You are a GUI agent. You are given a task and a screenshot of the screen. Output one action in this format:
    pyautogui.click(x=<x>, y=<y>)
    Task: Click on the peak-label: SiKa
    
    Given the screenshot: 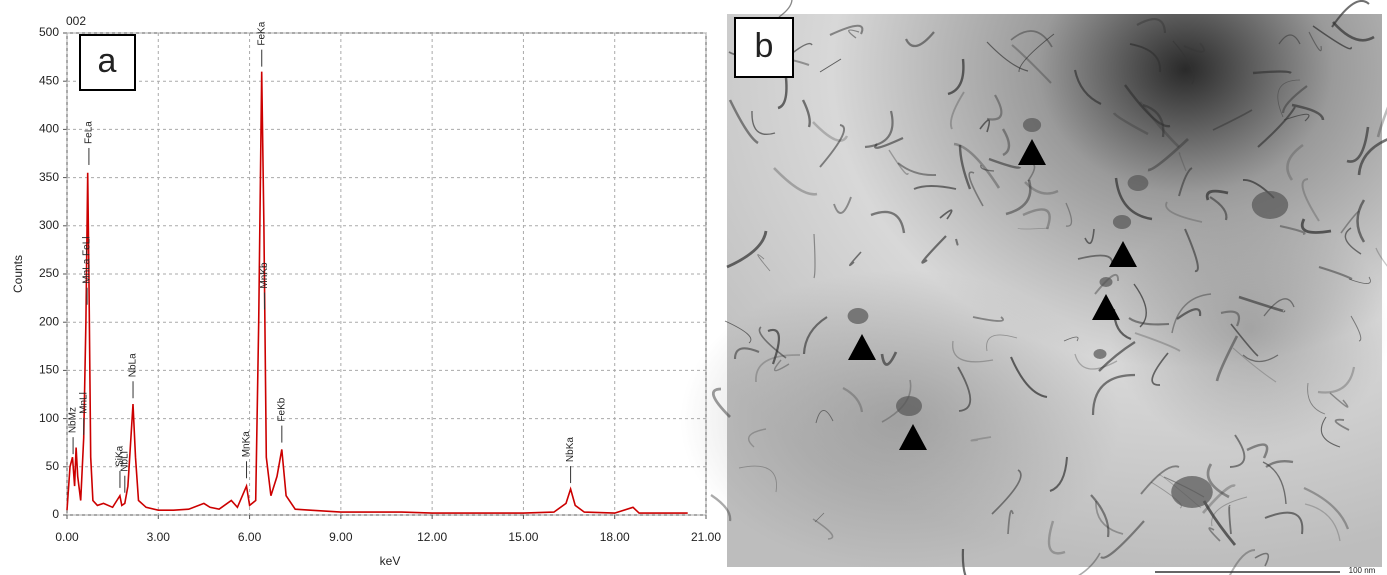 What is the action you would take?
    pyautogui.click(x=120, y=456)
    